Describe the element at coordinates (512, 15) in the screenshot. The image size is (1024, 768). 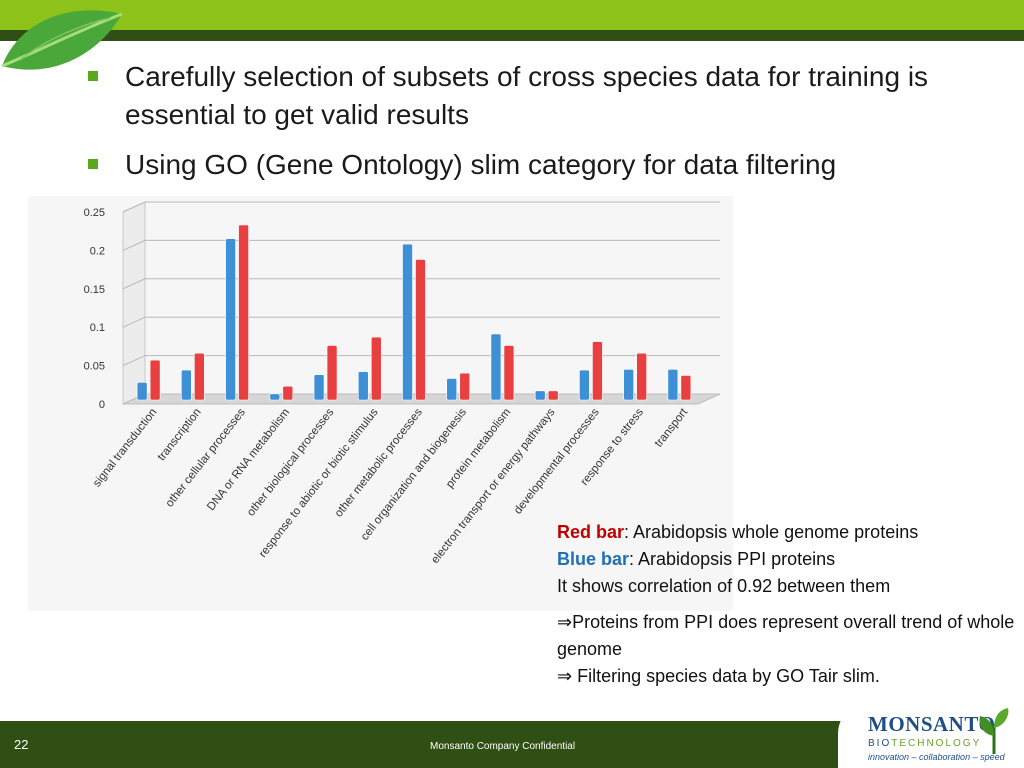
I see `top-accent-bar` at that location.